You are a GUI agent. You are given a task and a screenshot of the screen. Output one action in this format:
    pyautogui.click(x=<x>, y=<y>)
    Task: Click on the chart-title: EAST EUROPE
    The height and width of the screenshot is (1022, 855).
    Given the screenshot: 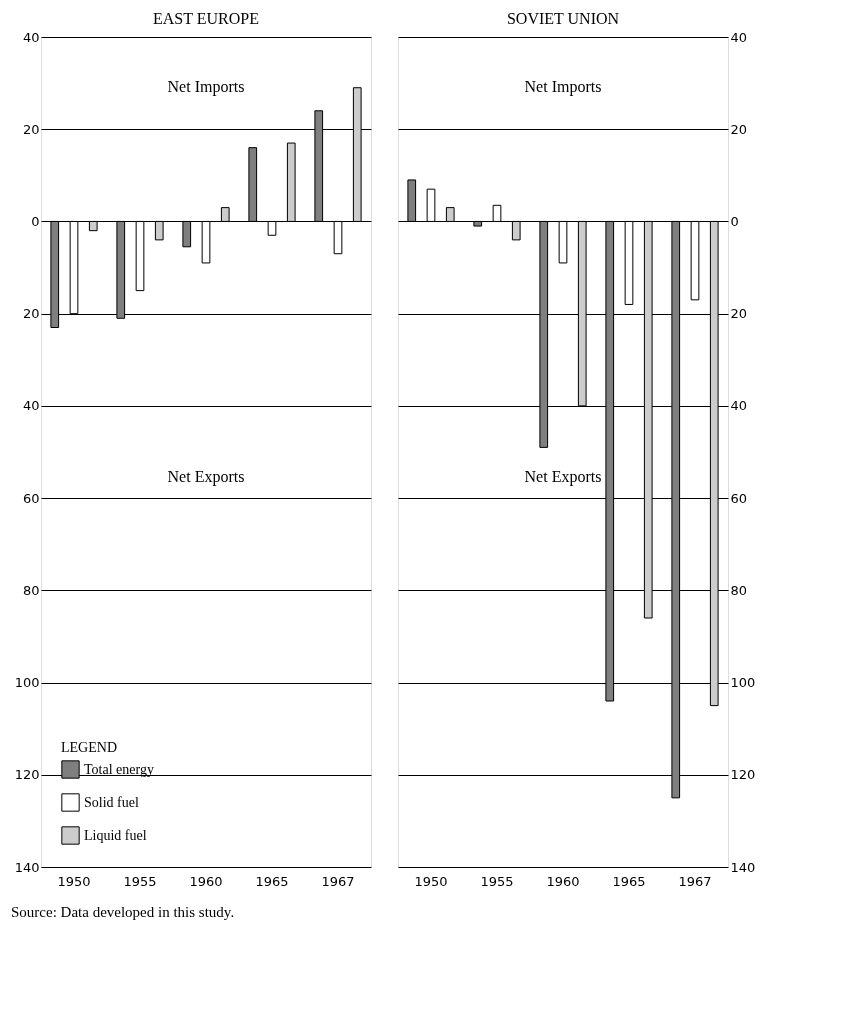 What is the action you would take?
    pyautogui.click(x=206, y=18)
    